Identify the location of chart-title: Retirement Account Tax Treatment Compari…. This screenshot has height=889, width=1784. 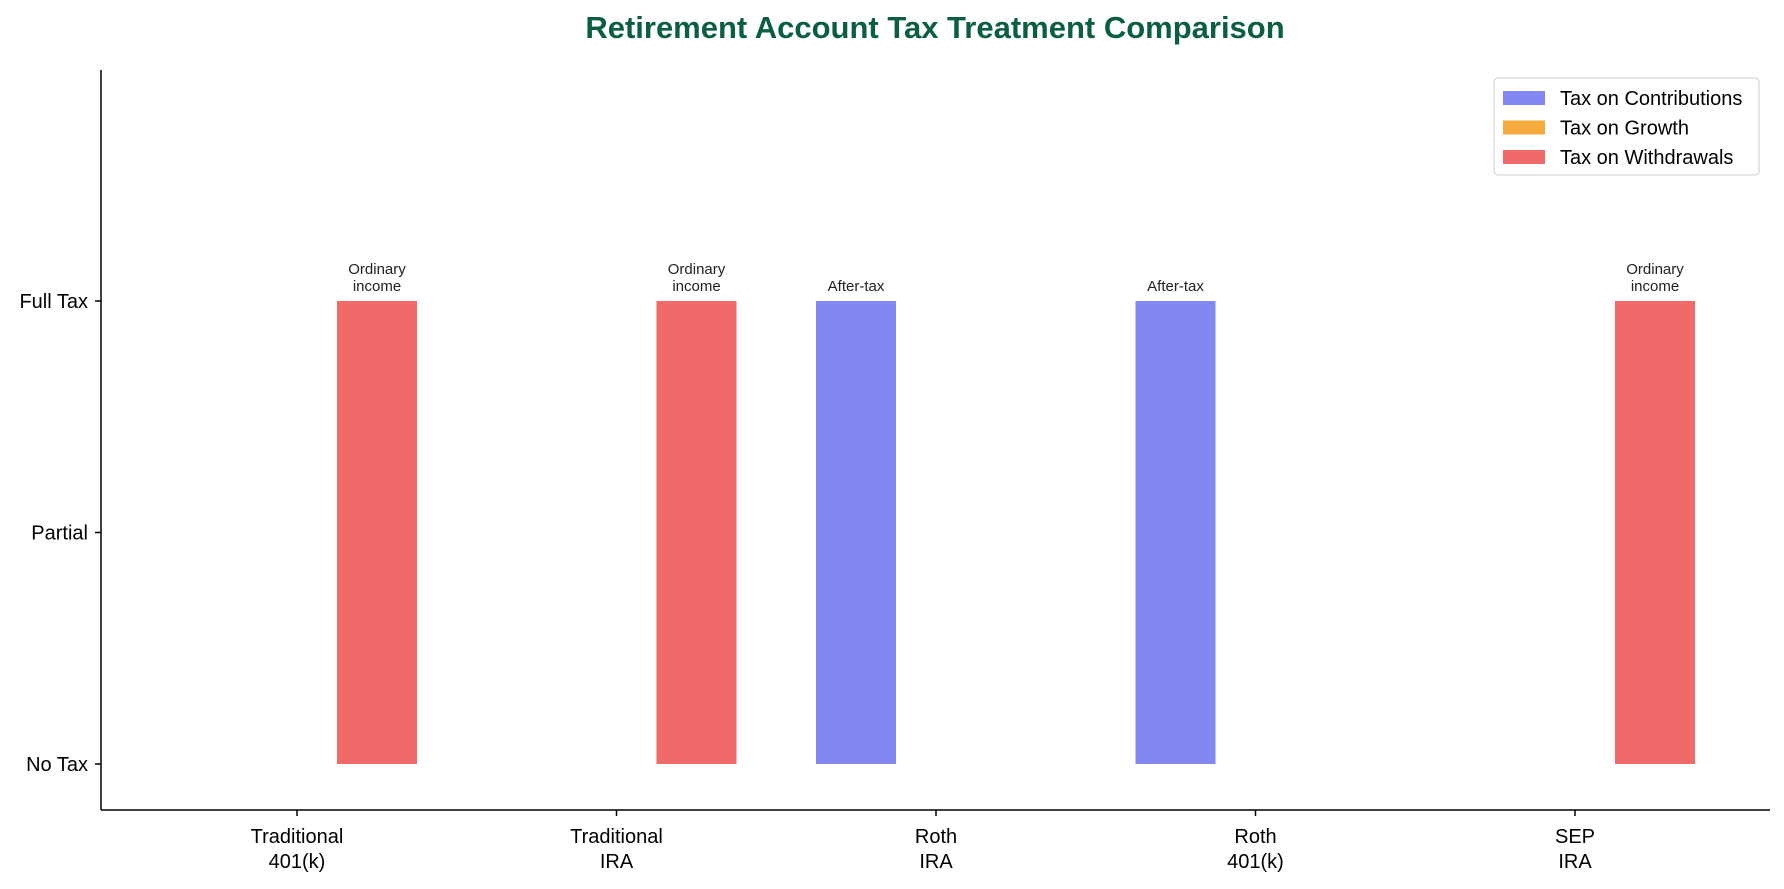
(934, 27).